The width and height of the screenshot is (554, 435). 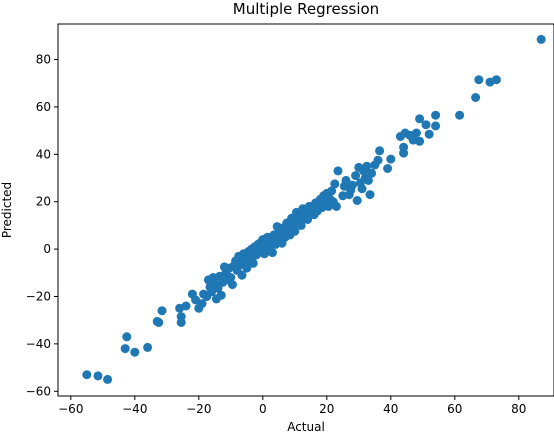 I want to click on x-axis: −60 −40 −20 0 20 40 60 80, so click(x=292, y=406).